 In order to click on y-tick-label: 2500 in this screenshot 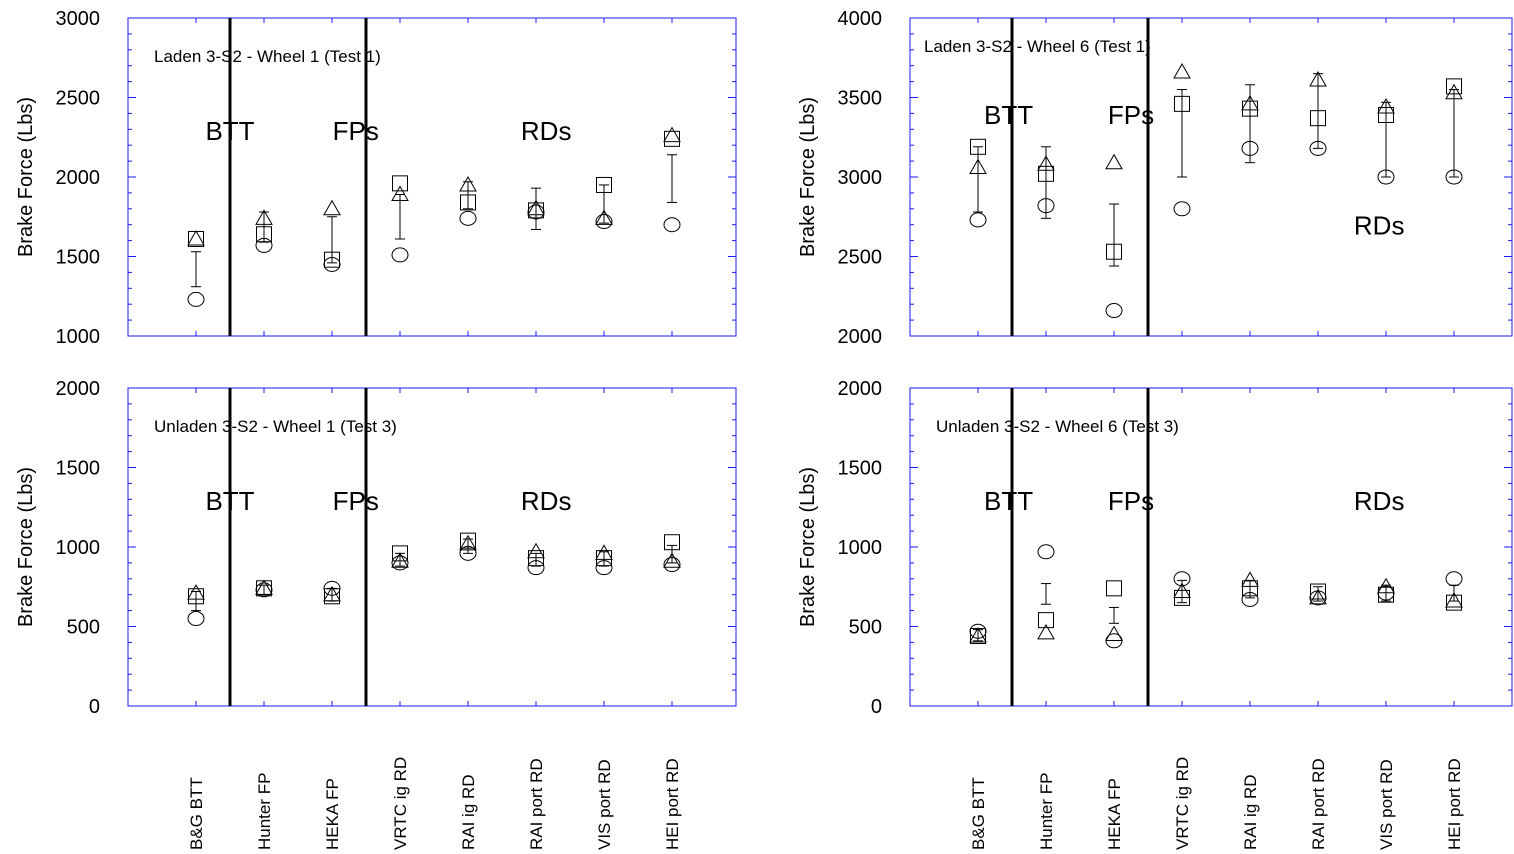, I will do `click(860, 258)`.